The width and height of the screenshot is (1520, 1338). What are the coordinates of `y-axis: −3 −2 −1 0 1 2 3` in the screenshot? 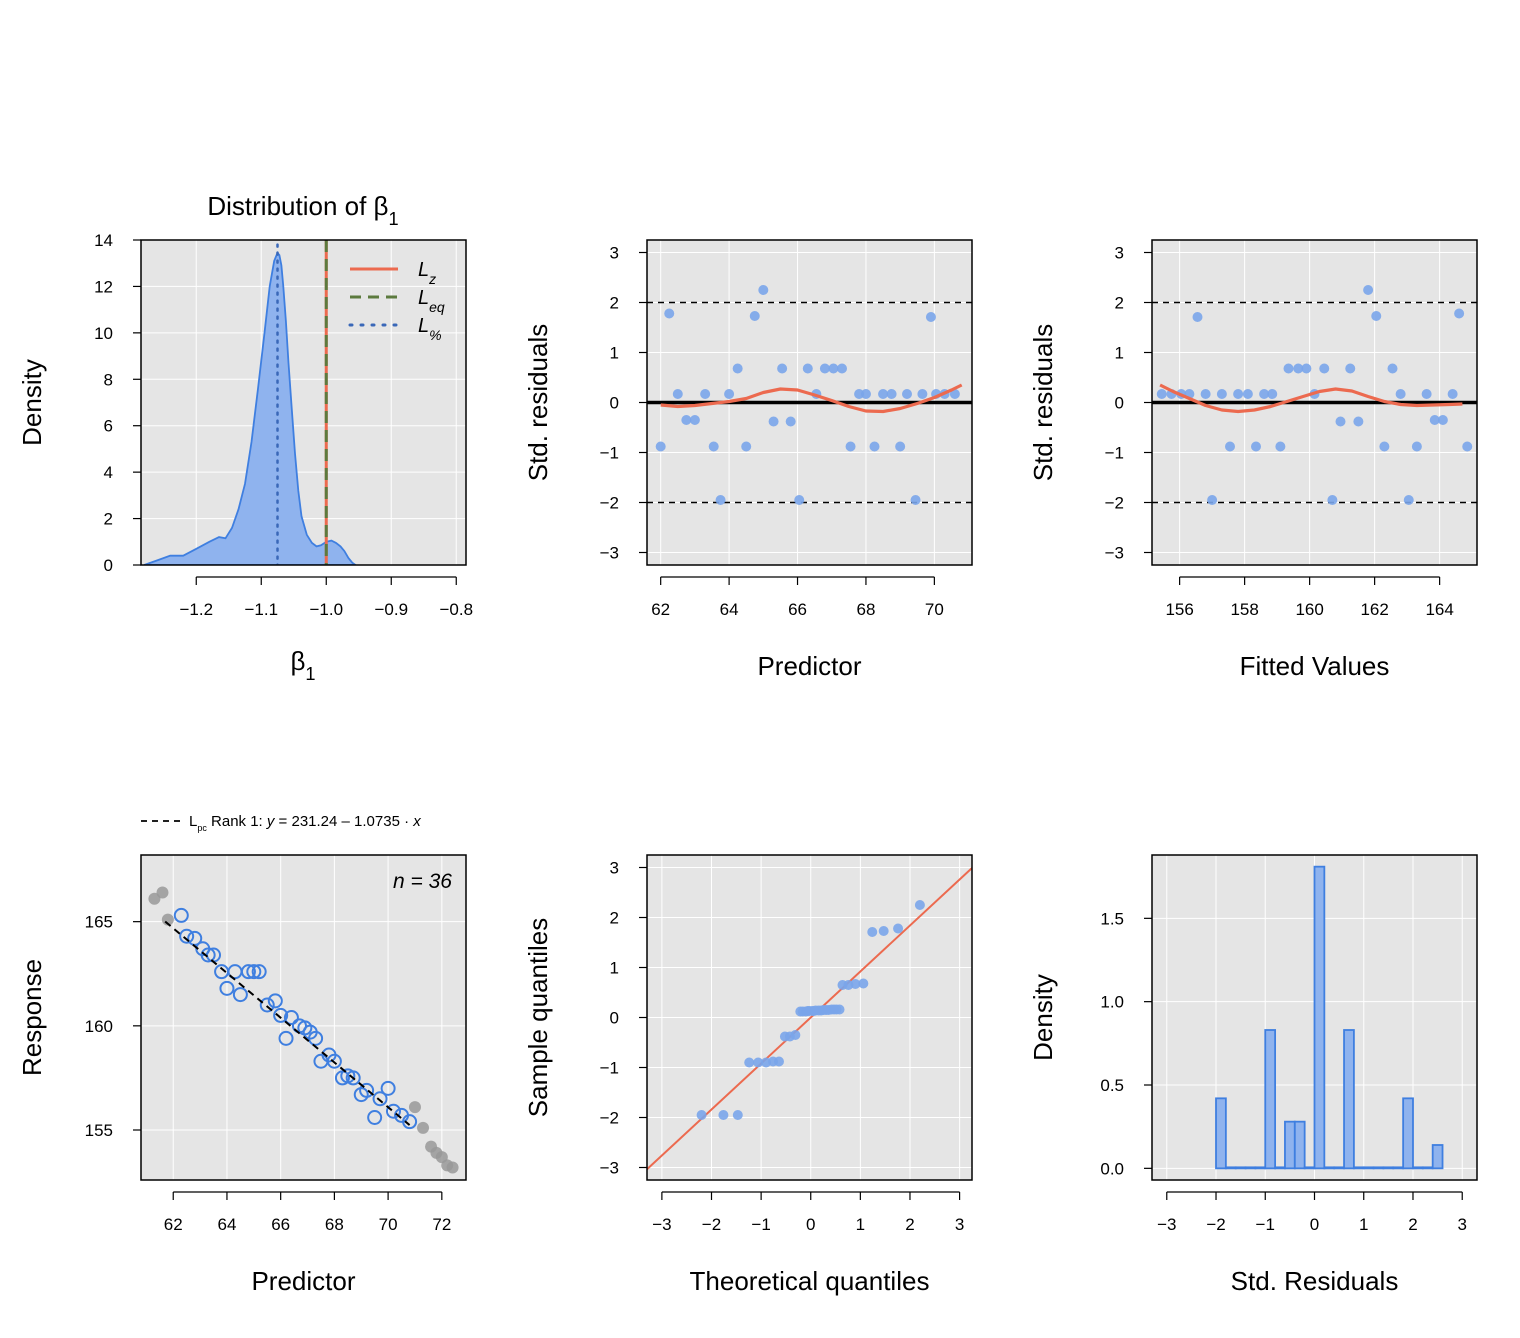 It's located at (623, 1018).